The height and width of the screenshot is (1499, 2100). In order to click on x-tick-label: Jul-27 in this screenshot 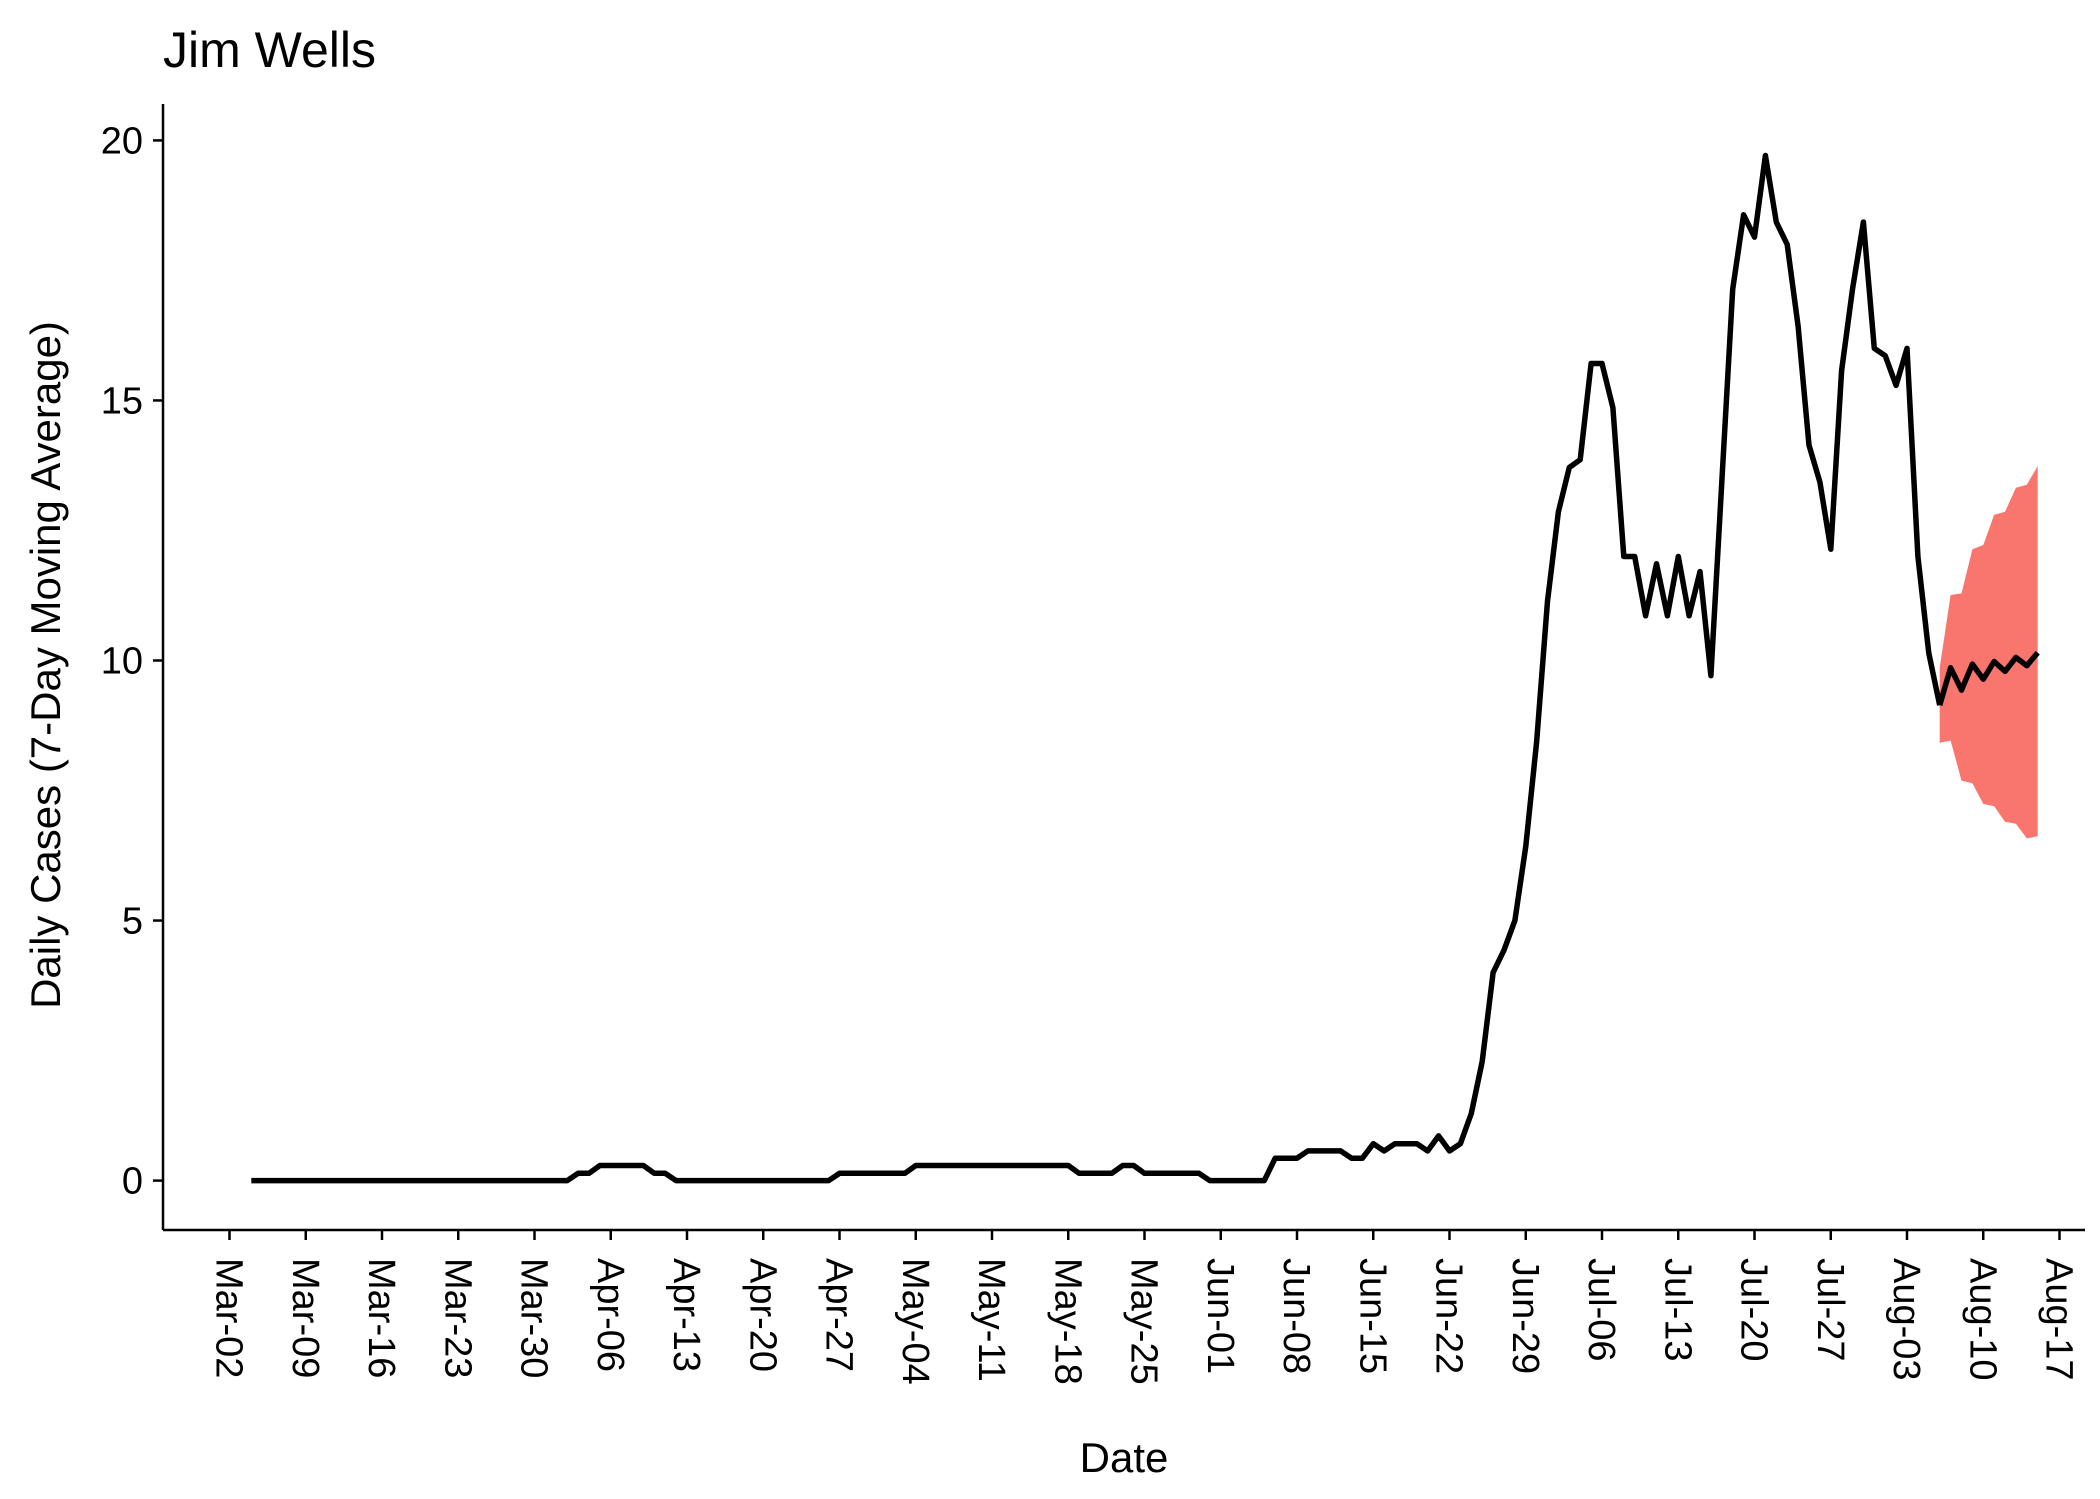, I will do `click(1830, 1310)`.